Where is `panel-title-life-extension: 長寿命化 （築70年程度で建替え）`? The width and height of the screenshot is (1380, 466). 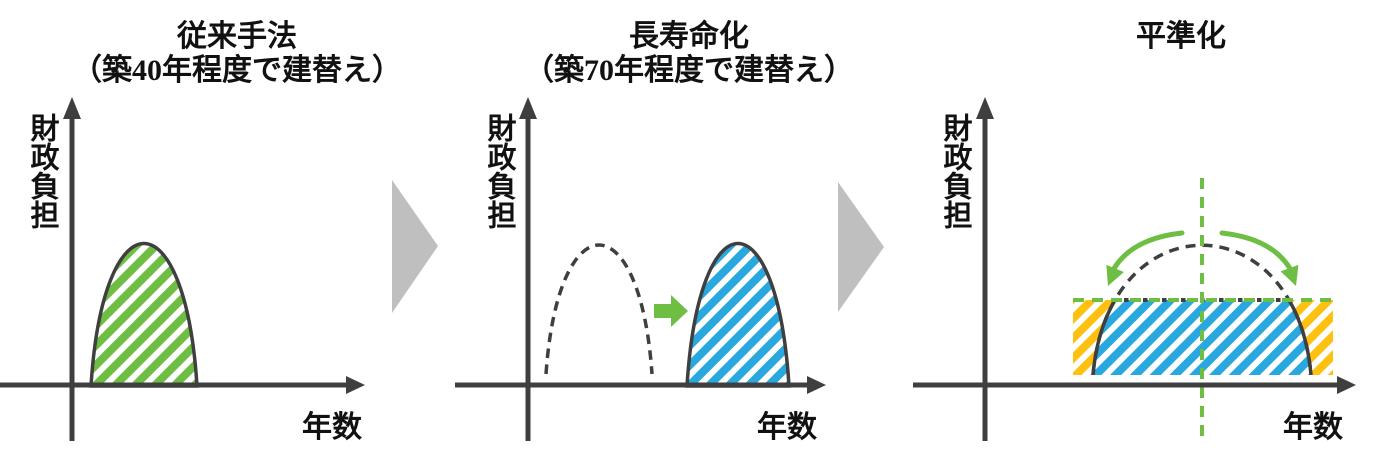
panel-title-life-extension: 長寿命化 （築70年程度で建替え） is located at coordinates (689, 54).